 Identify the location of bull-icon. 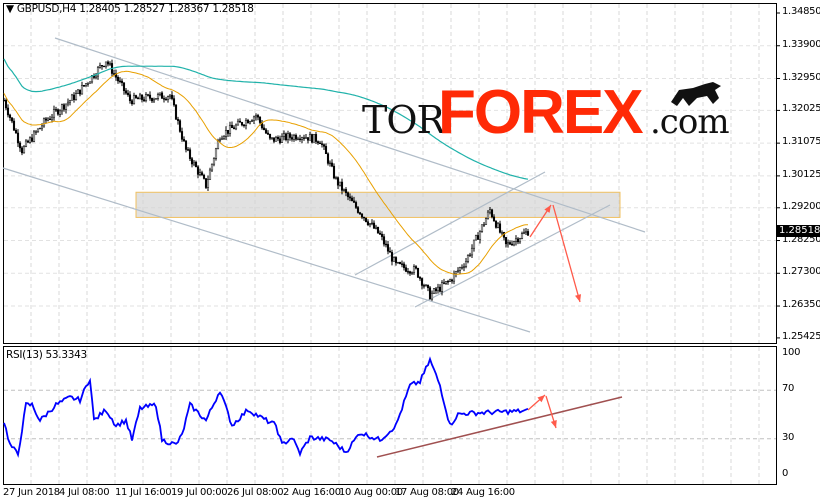
(696, 94).